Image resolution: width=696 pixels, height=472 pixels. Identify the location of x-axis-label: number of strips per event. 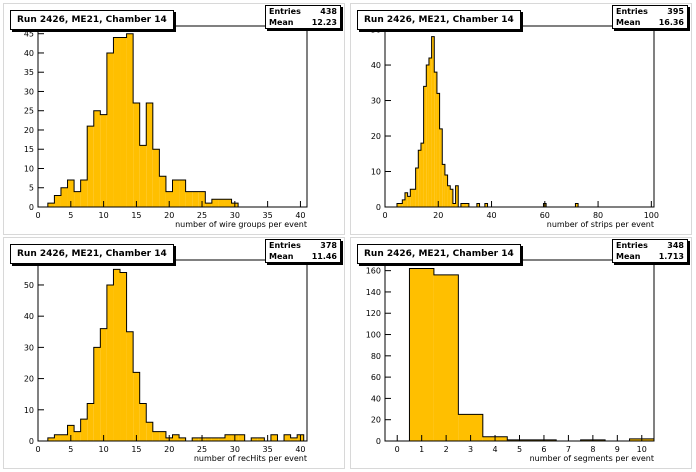
(600, 224).